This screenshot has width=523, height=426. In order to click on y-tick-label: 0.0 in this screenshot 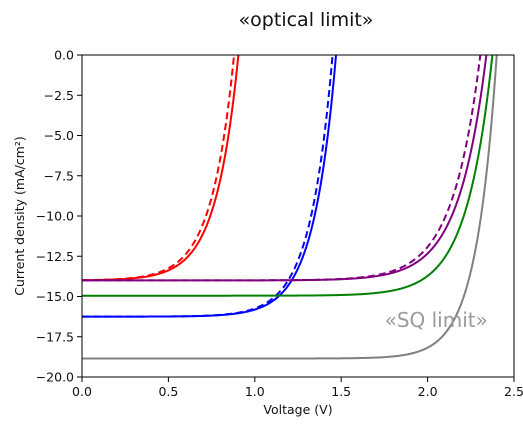, I will do `click(64, 55)`.